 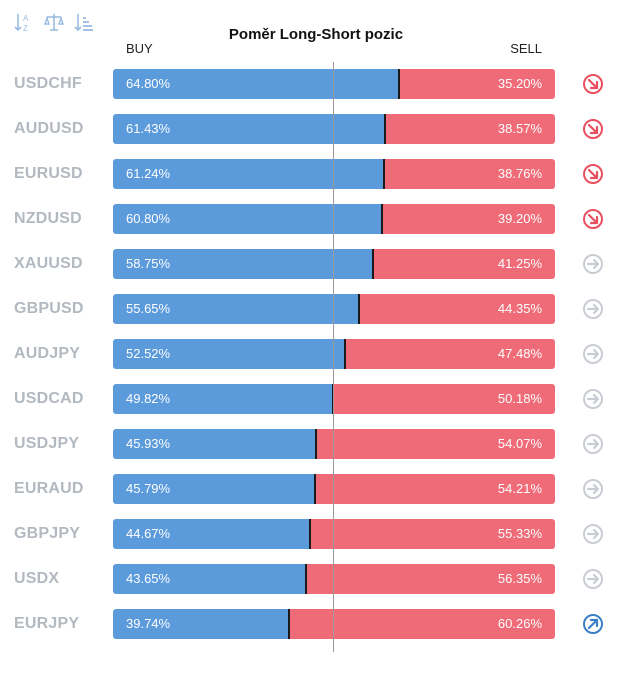 What do you see at coordinates (148, 578) in the screenshot?
I see `buy-percent-label: 43.65%` at bounding box center [148, 578].